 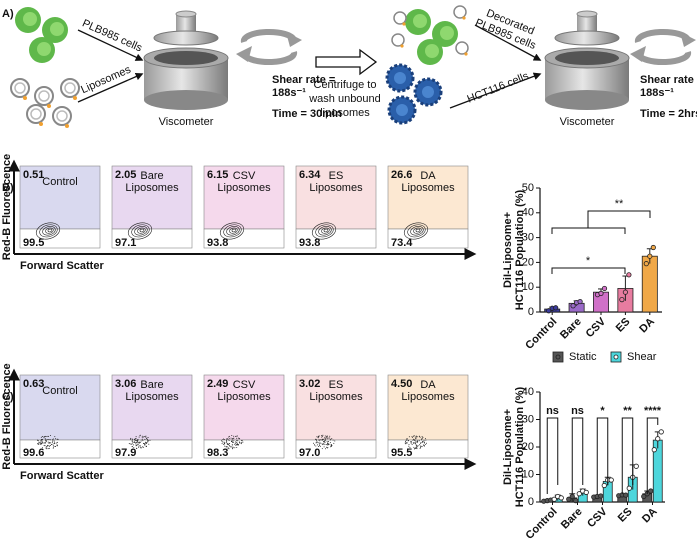 I want to click on x-tick-label: Control, so click(x=542, y=522).